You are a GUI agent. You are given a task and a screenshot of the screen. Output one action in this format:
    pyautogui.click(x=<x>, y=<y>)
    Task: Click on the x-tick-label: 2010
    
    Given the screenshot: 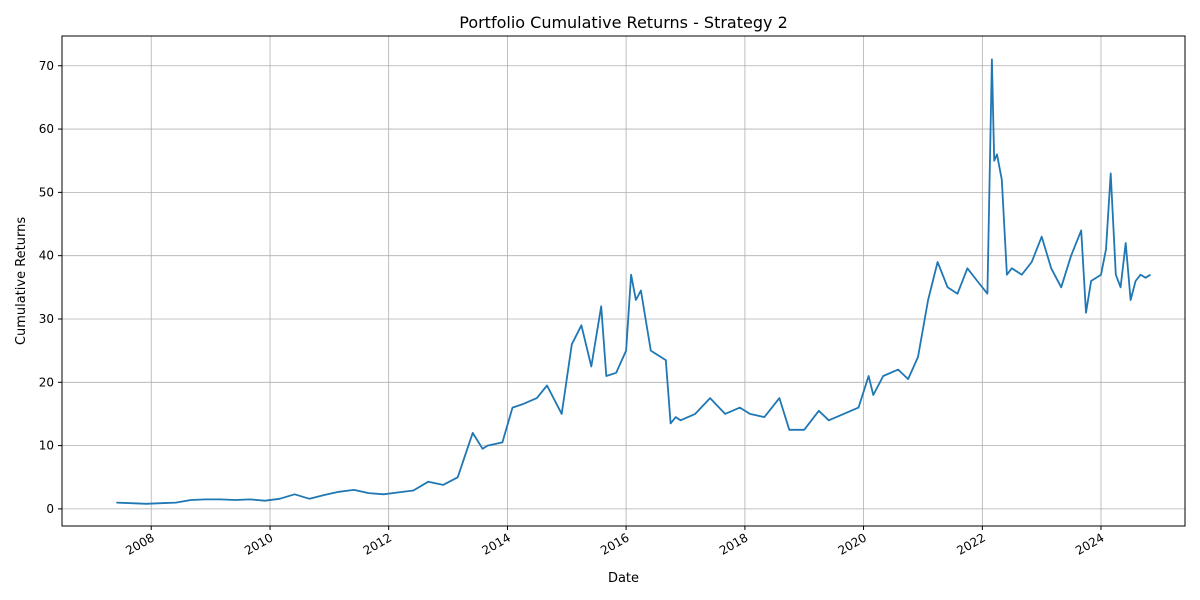 What is the action you would take?
    pyautogui.click(x=258, y=543)
    